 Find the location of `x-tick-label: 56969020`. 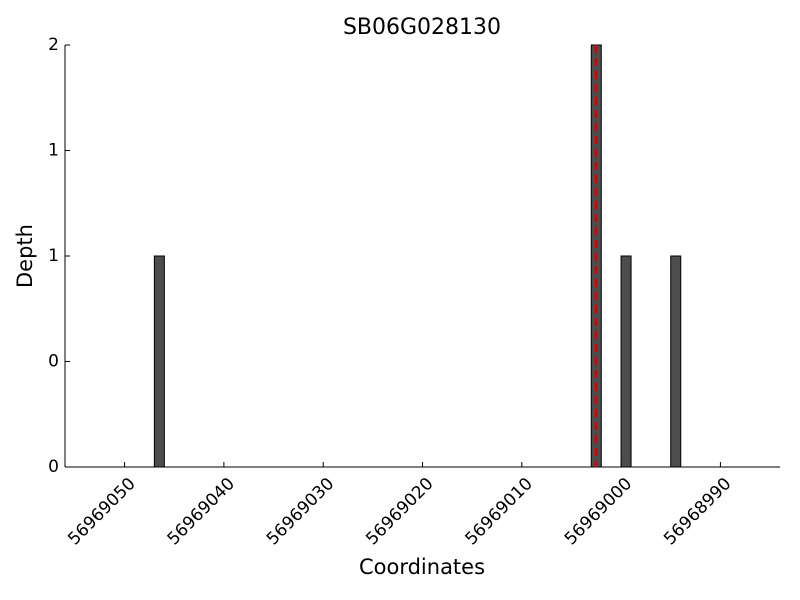

x-tick-label: 56969020 is located at coordinates (399, 511).